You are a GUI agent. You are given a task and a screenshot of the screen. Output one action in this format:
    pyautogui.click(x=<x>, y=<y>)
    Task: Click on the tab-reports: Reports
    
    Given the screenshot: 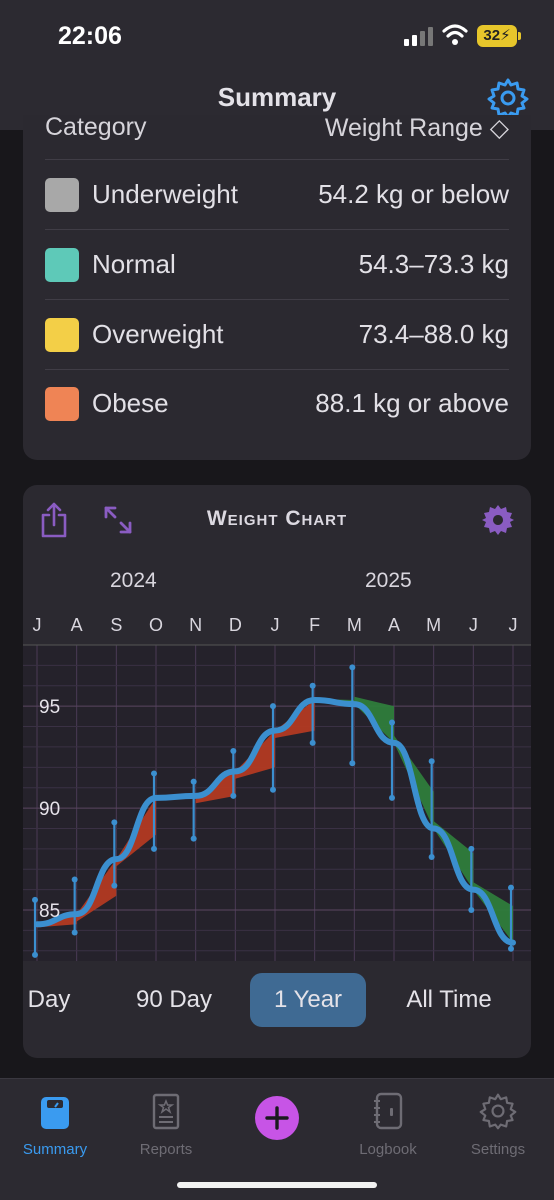 What is the action you would take?
    pyautogui.click(x=166, y=1124)
    